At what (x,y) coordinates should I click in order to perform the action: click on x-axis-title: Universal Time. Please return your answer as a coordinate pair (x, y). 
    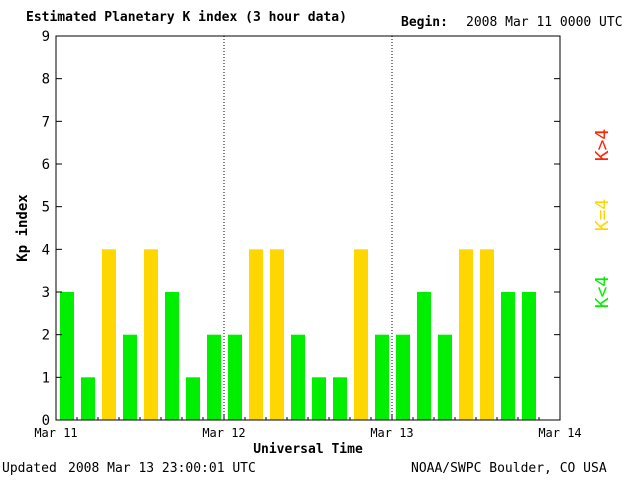
    Looking at the image, I should click on (308, 449).